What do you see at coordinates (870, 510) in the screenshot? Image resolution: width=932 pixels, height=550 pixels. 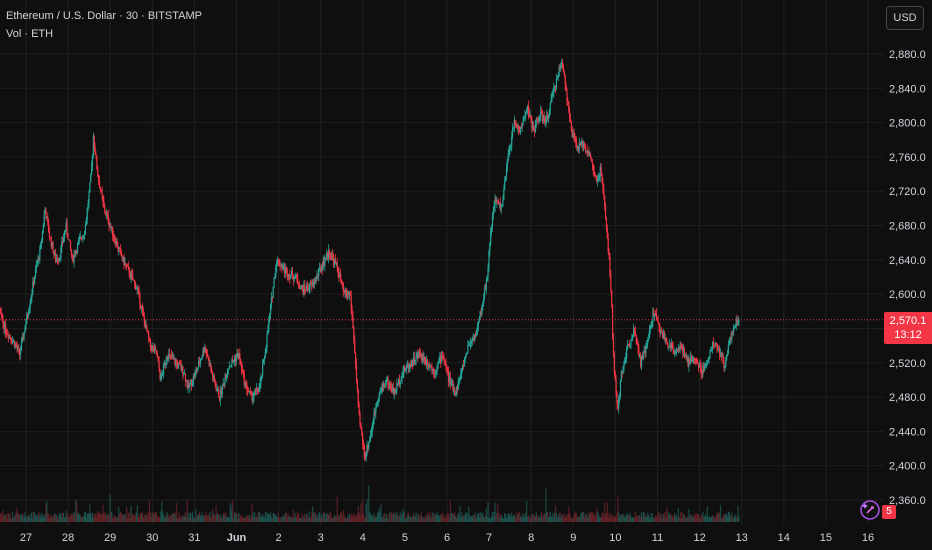 I see `alert-rocket-icon` at bounding box center [870, 510].